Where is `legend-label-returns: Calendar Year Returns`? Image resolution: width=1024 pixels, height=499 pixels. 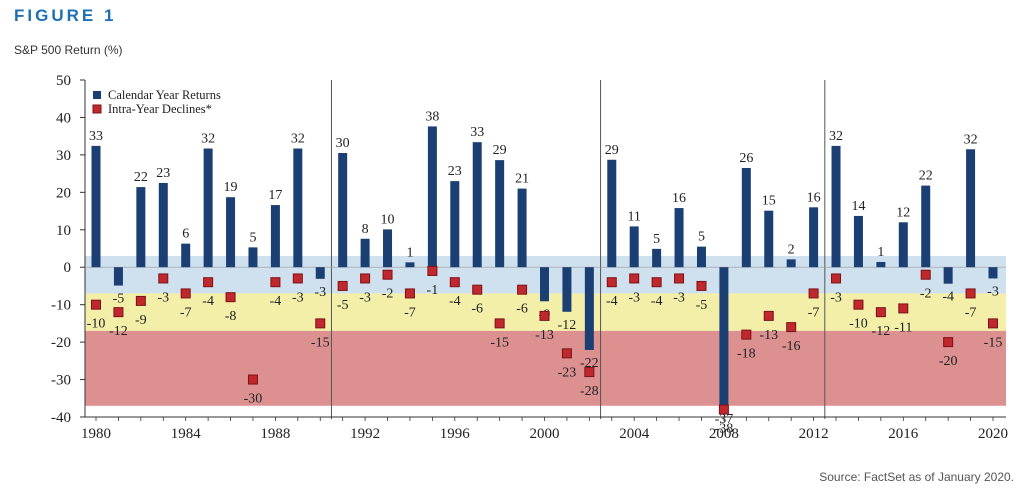
legend-label-returns: Calendar Year Returns is located at coordinates (164, 95).